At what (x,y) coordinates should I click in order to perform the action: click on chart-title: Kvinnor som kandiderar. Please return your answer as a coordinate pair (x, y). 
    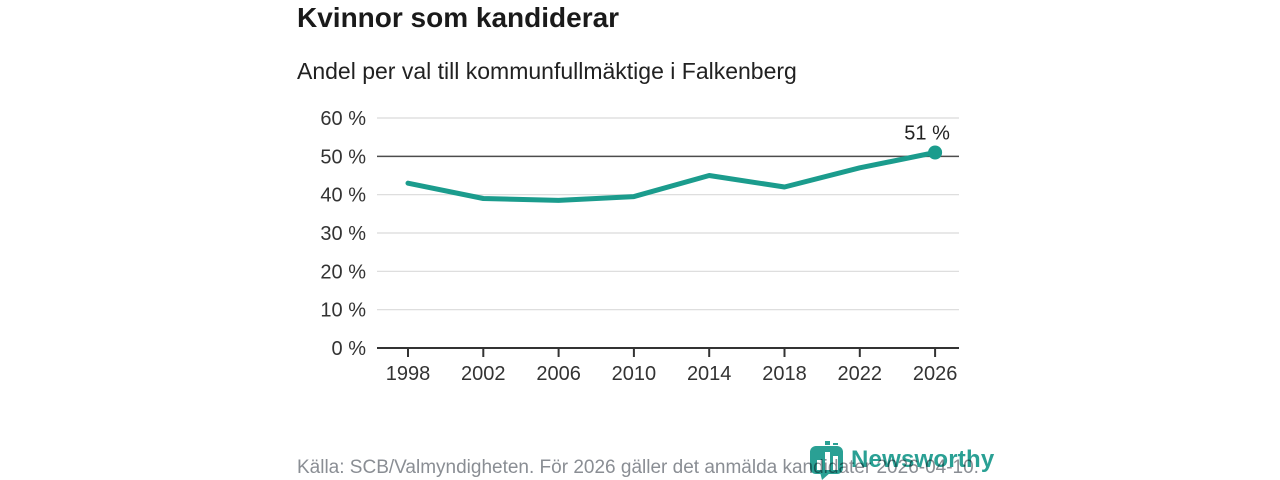
    Looking at the image, I should click on (458, 17).